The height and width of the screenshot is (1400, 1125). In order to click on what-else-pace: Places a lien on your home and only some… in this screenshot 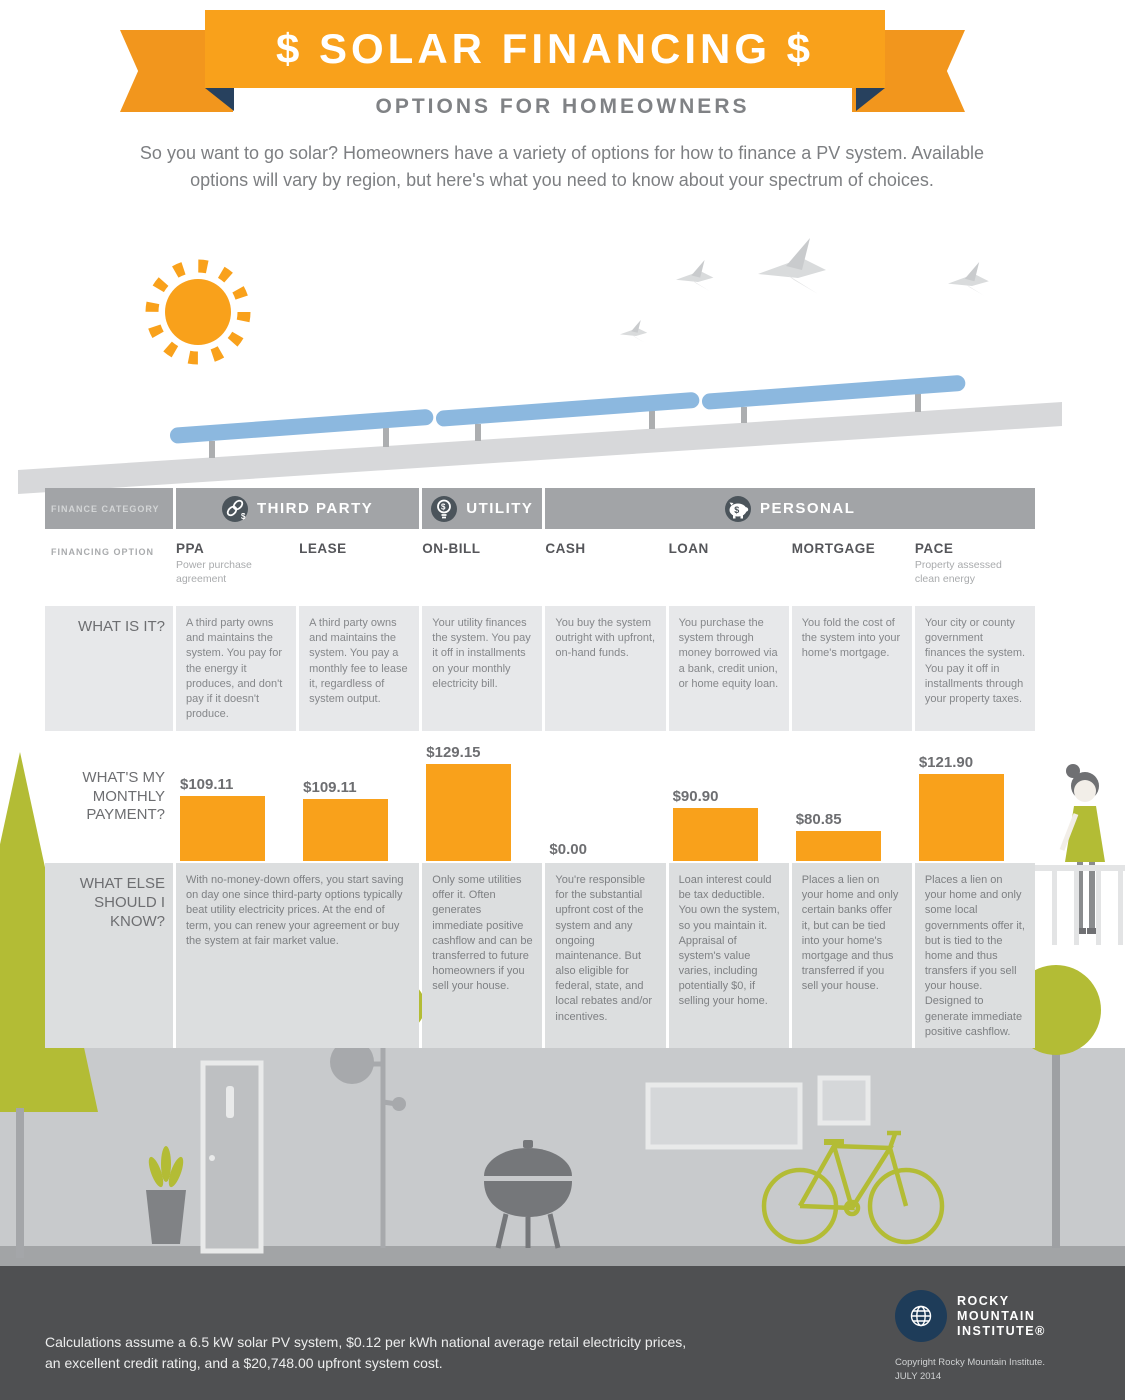, I will do `click(974, 955)`.